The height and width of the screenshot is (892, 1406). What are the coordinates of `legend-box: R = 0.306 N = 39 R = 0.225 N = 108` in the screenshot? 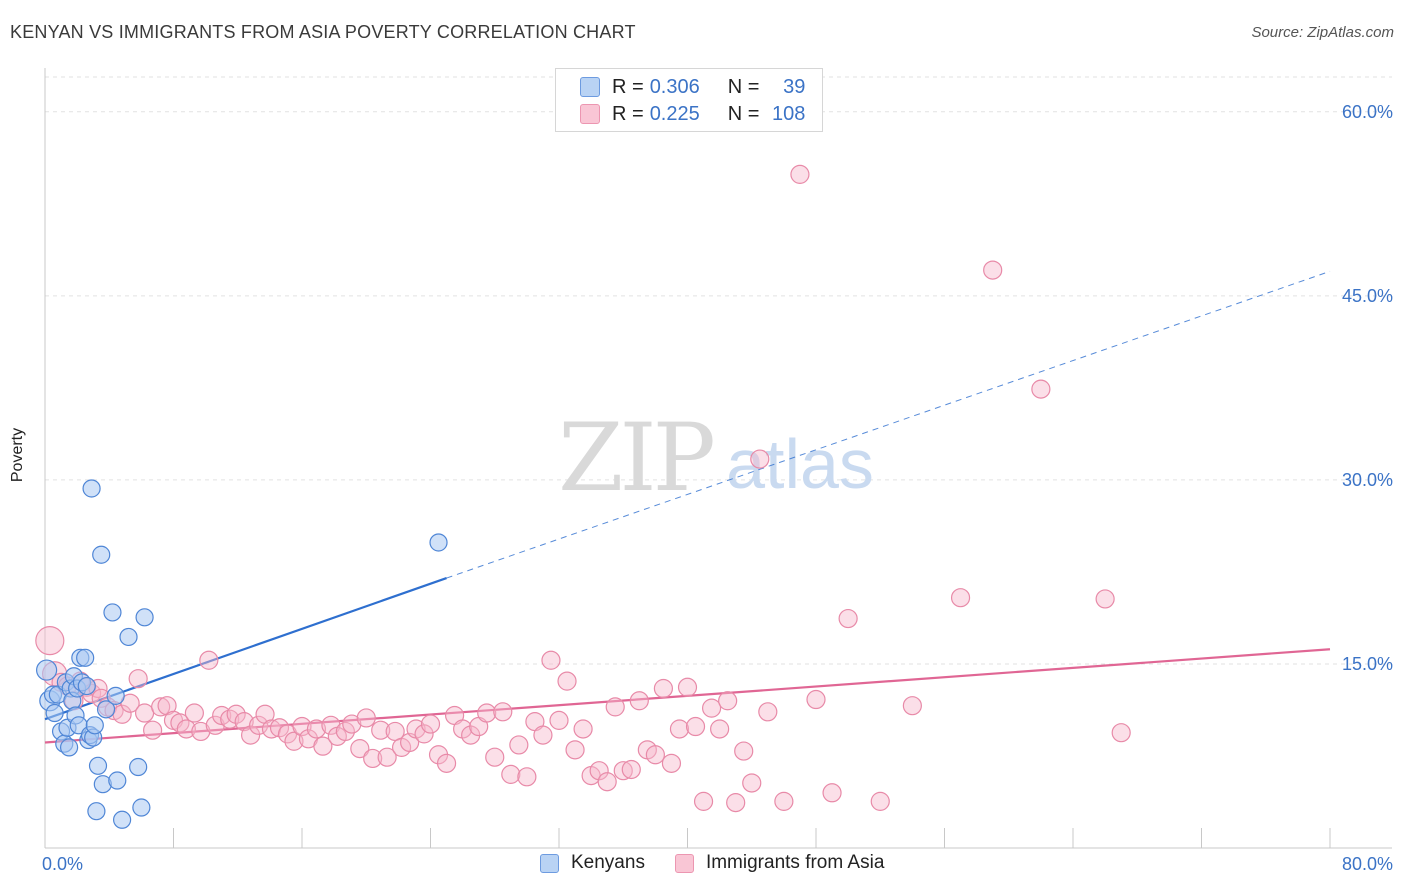 It's located at (689, 100).